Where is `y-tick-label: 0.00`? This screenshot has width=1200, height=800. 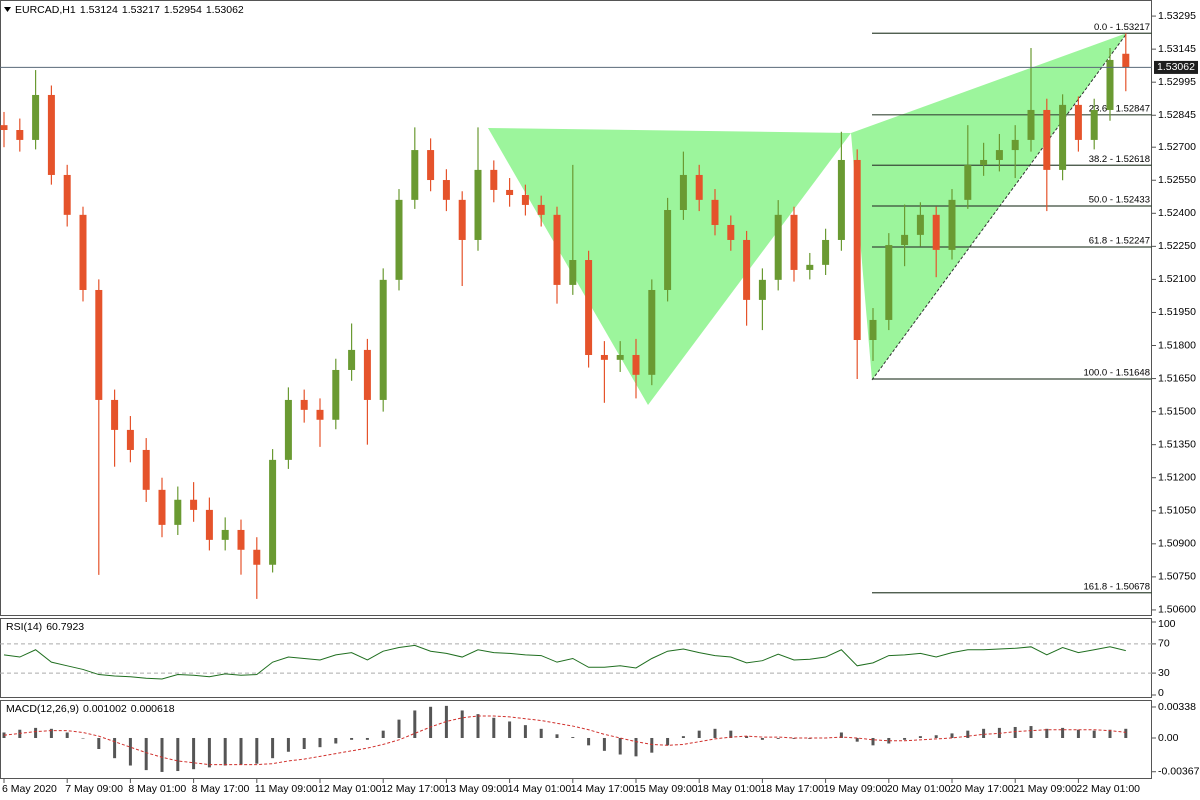 y-tick-label: 0.00 is located at coordinates (1168, 738).